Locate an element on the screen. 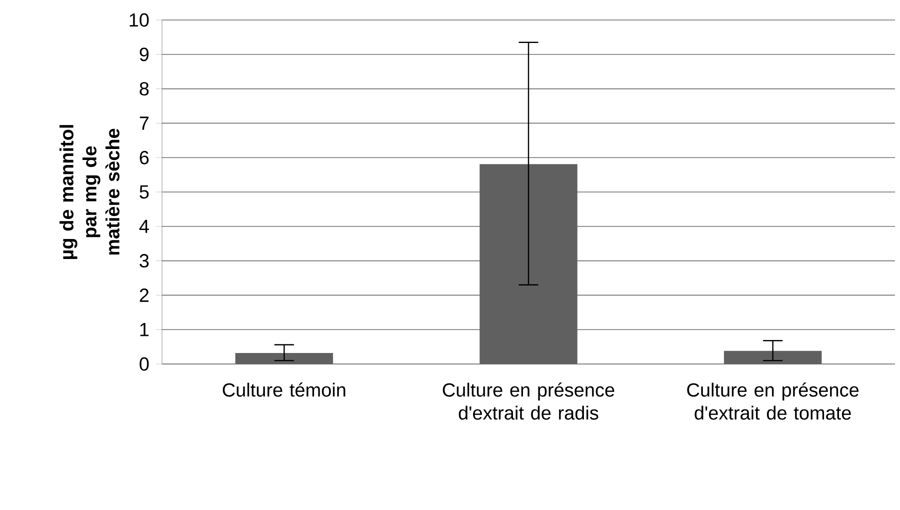  y-tick-label: 8 is located at coordinates (144, 89).